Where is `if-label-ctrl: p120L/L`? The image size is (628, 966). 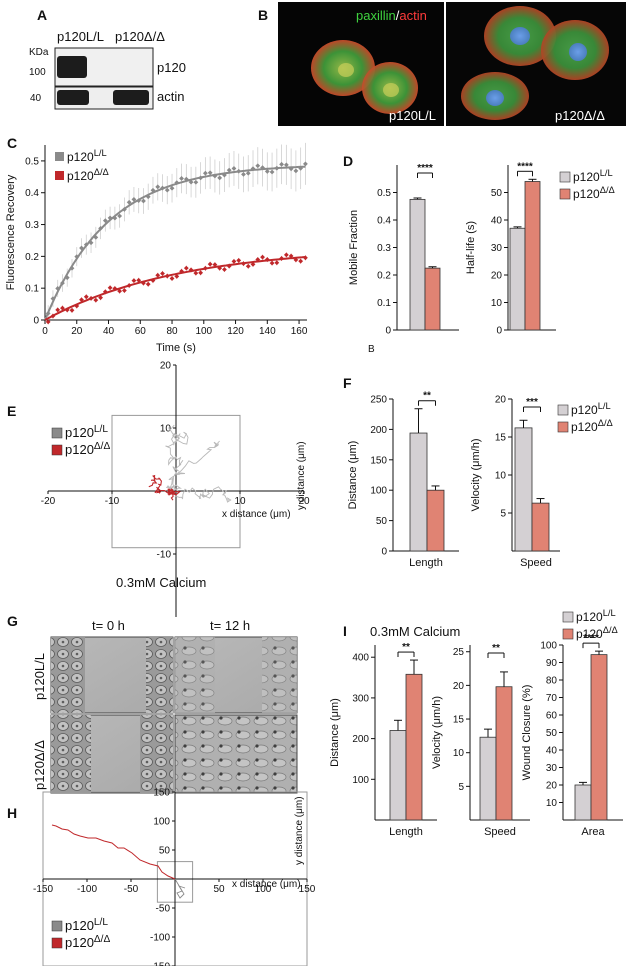 if-label-ctrl: p120L/L is located at coordinates (412, 115).